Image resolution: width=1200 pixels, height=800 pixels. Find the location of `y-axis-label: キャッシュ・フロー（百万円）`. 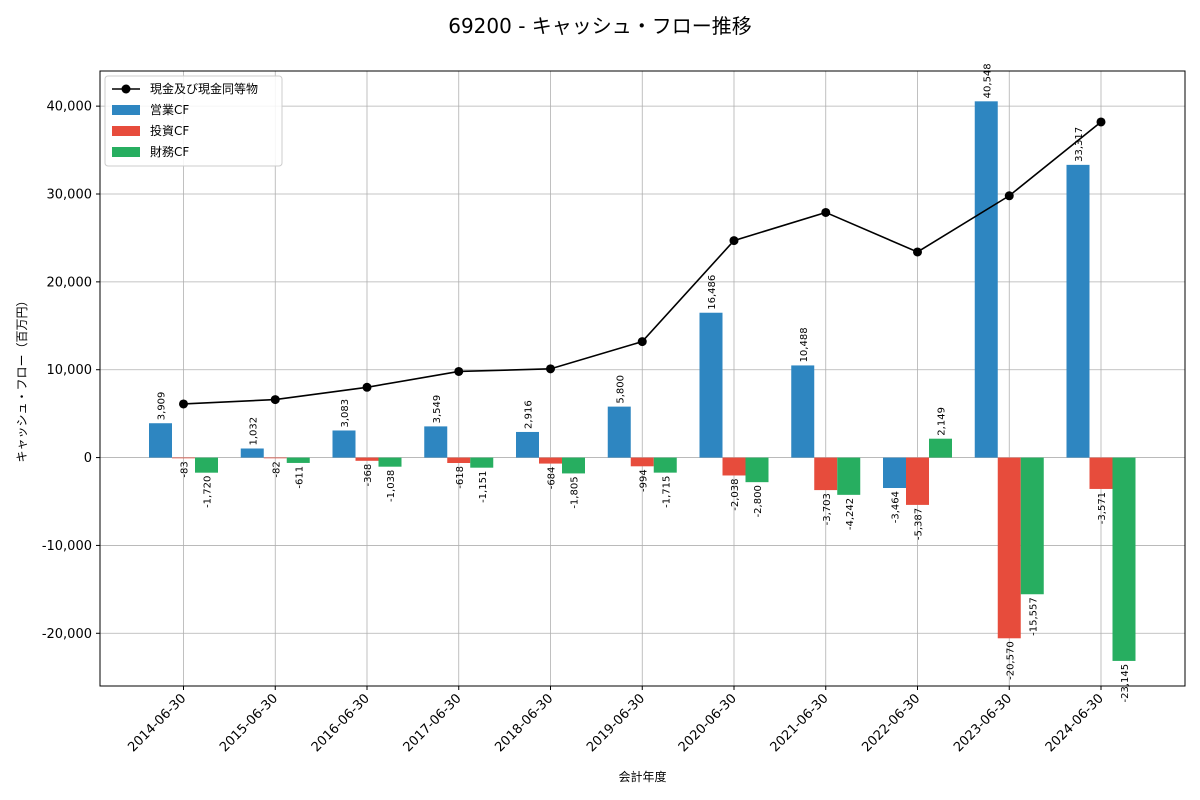

y-axis-label: キャッシュ・フロー（百万円） is located at coordinates (22, 378).